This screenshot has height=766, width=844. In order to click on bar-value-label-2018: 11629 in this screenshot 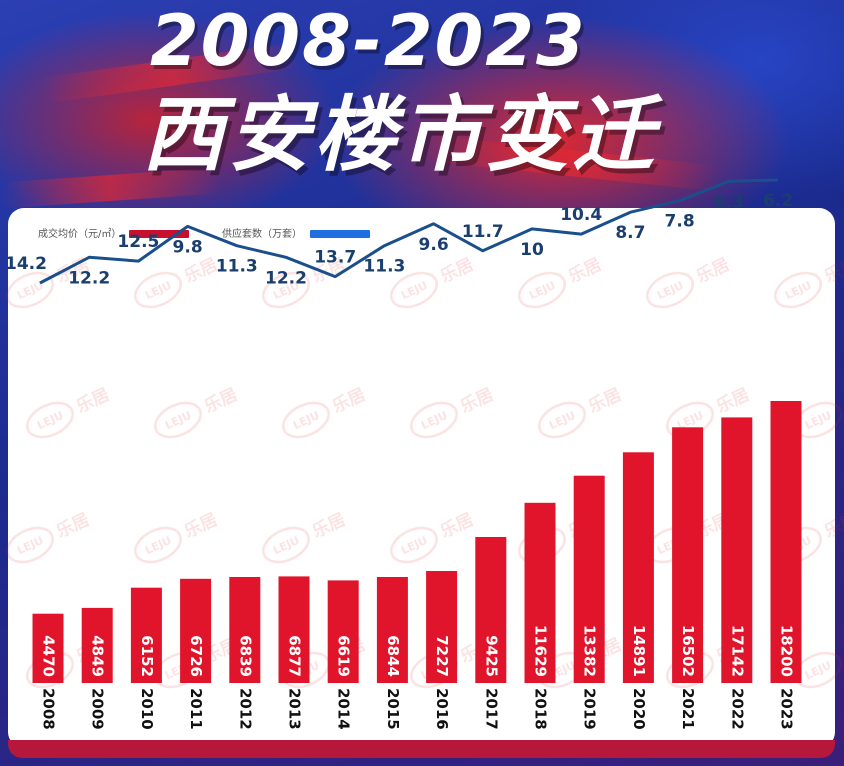, I will do `click(541, 651)`.